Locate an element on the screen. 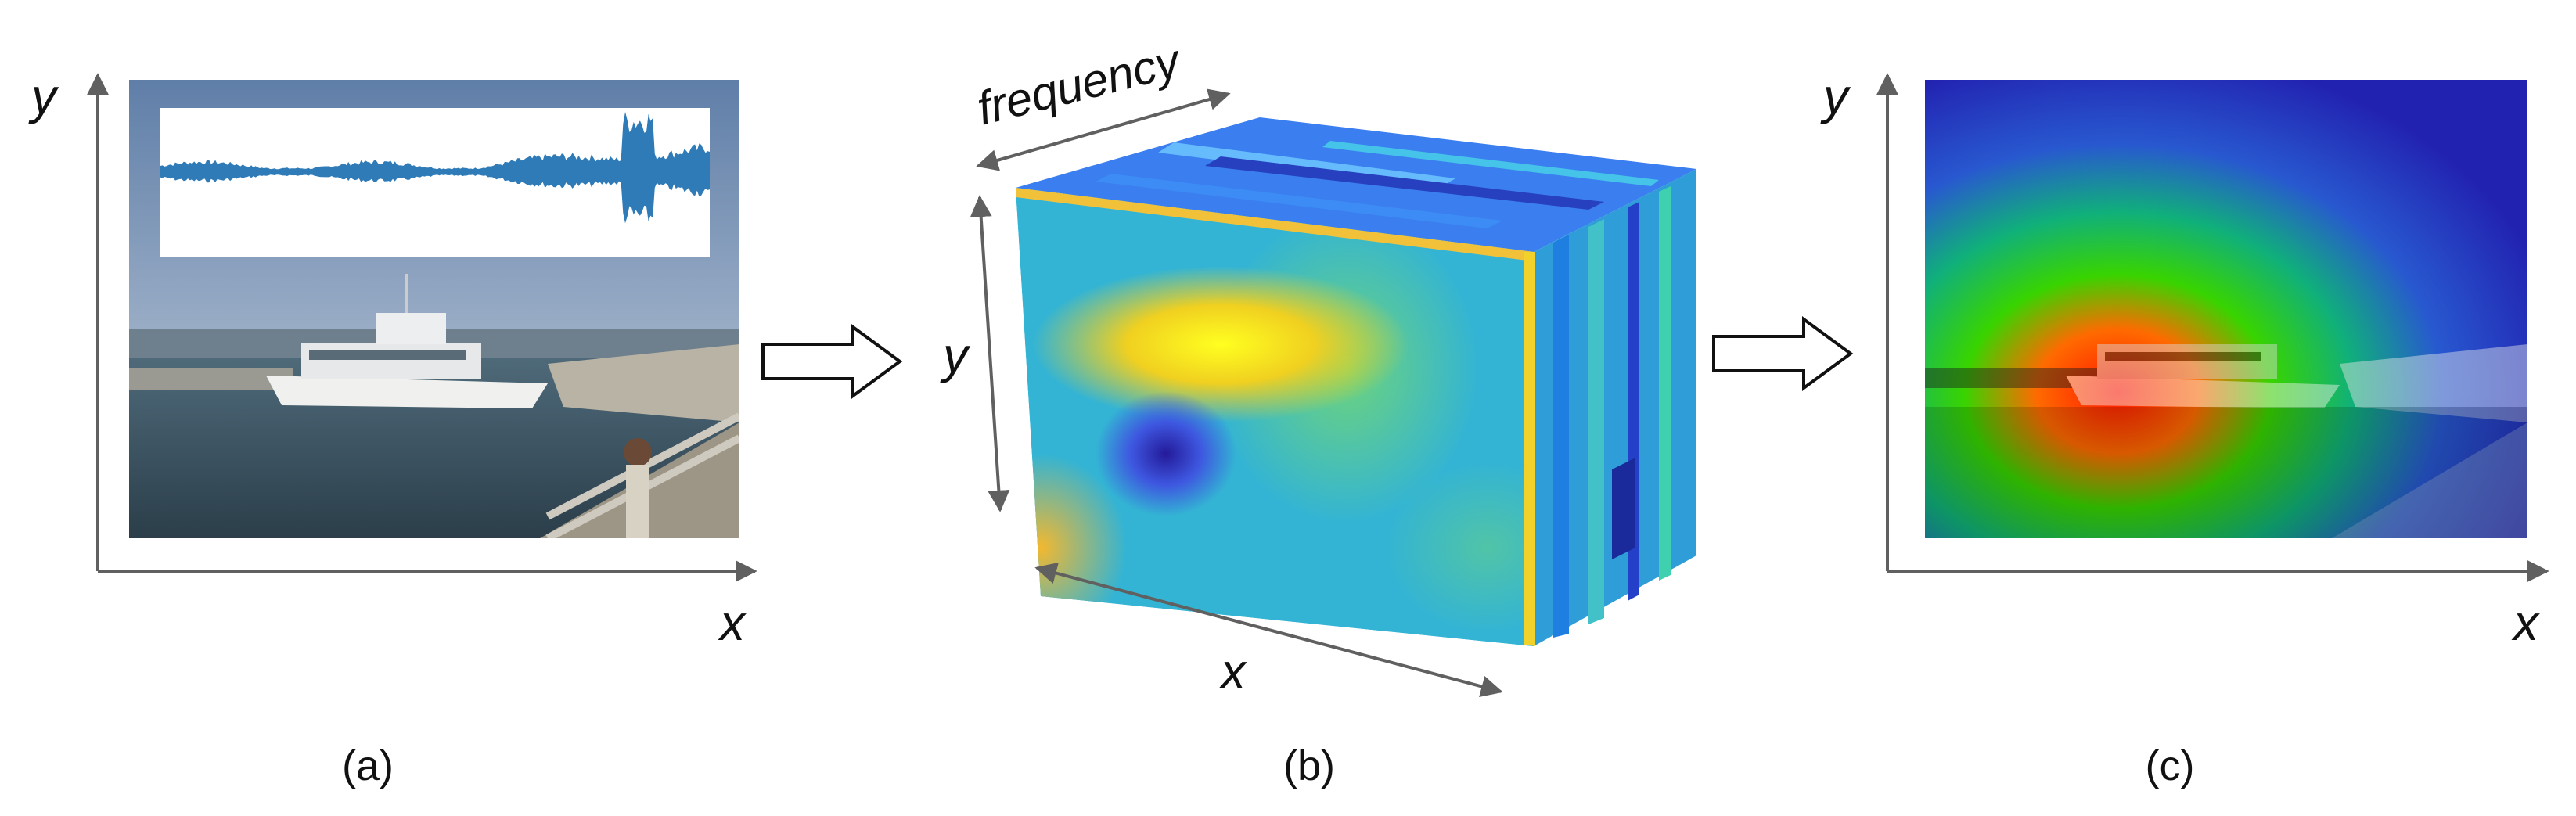 This screenshot has width=2576, height=816. panel-b-label: (b) is located at coordinates (1309, 765).